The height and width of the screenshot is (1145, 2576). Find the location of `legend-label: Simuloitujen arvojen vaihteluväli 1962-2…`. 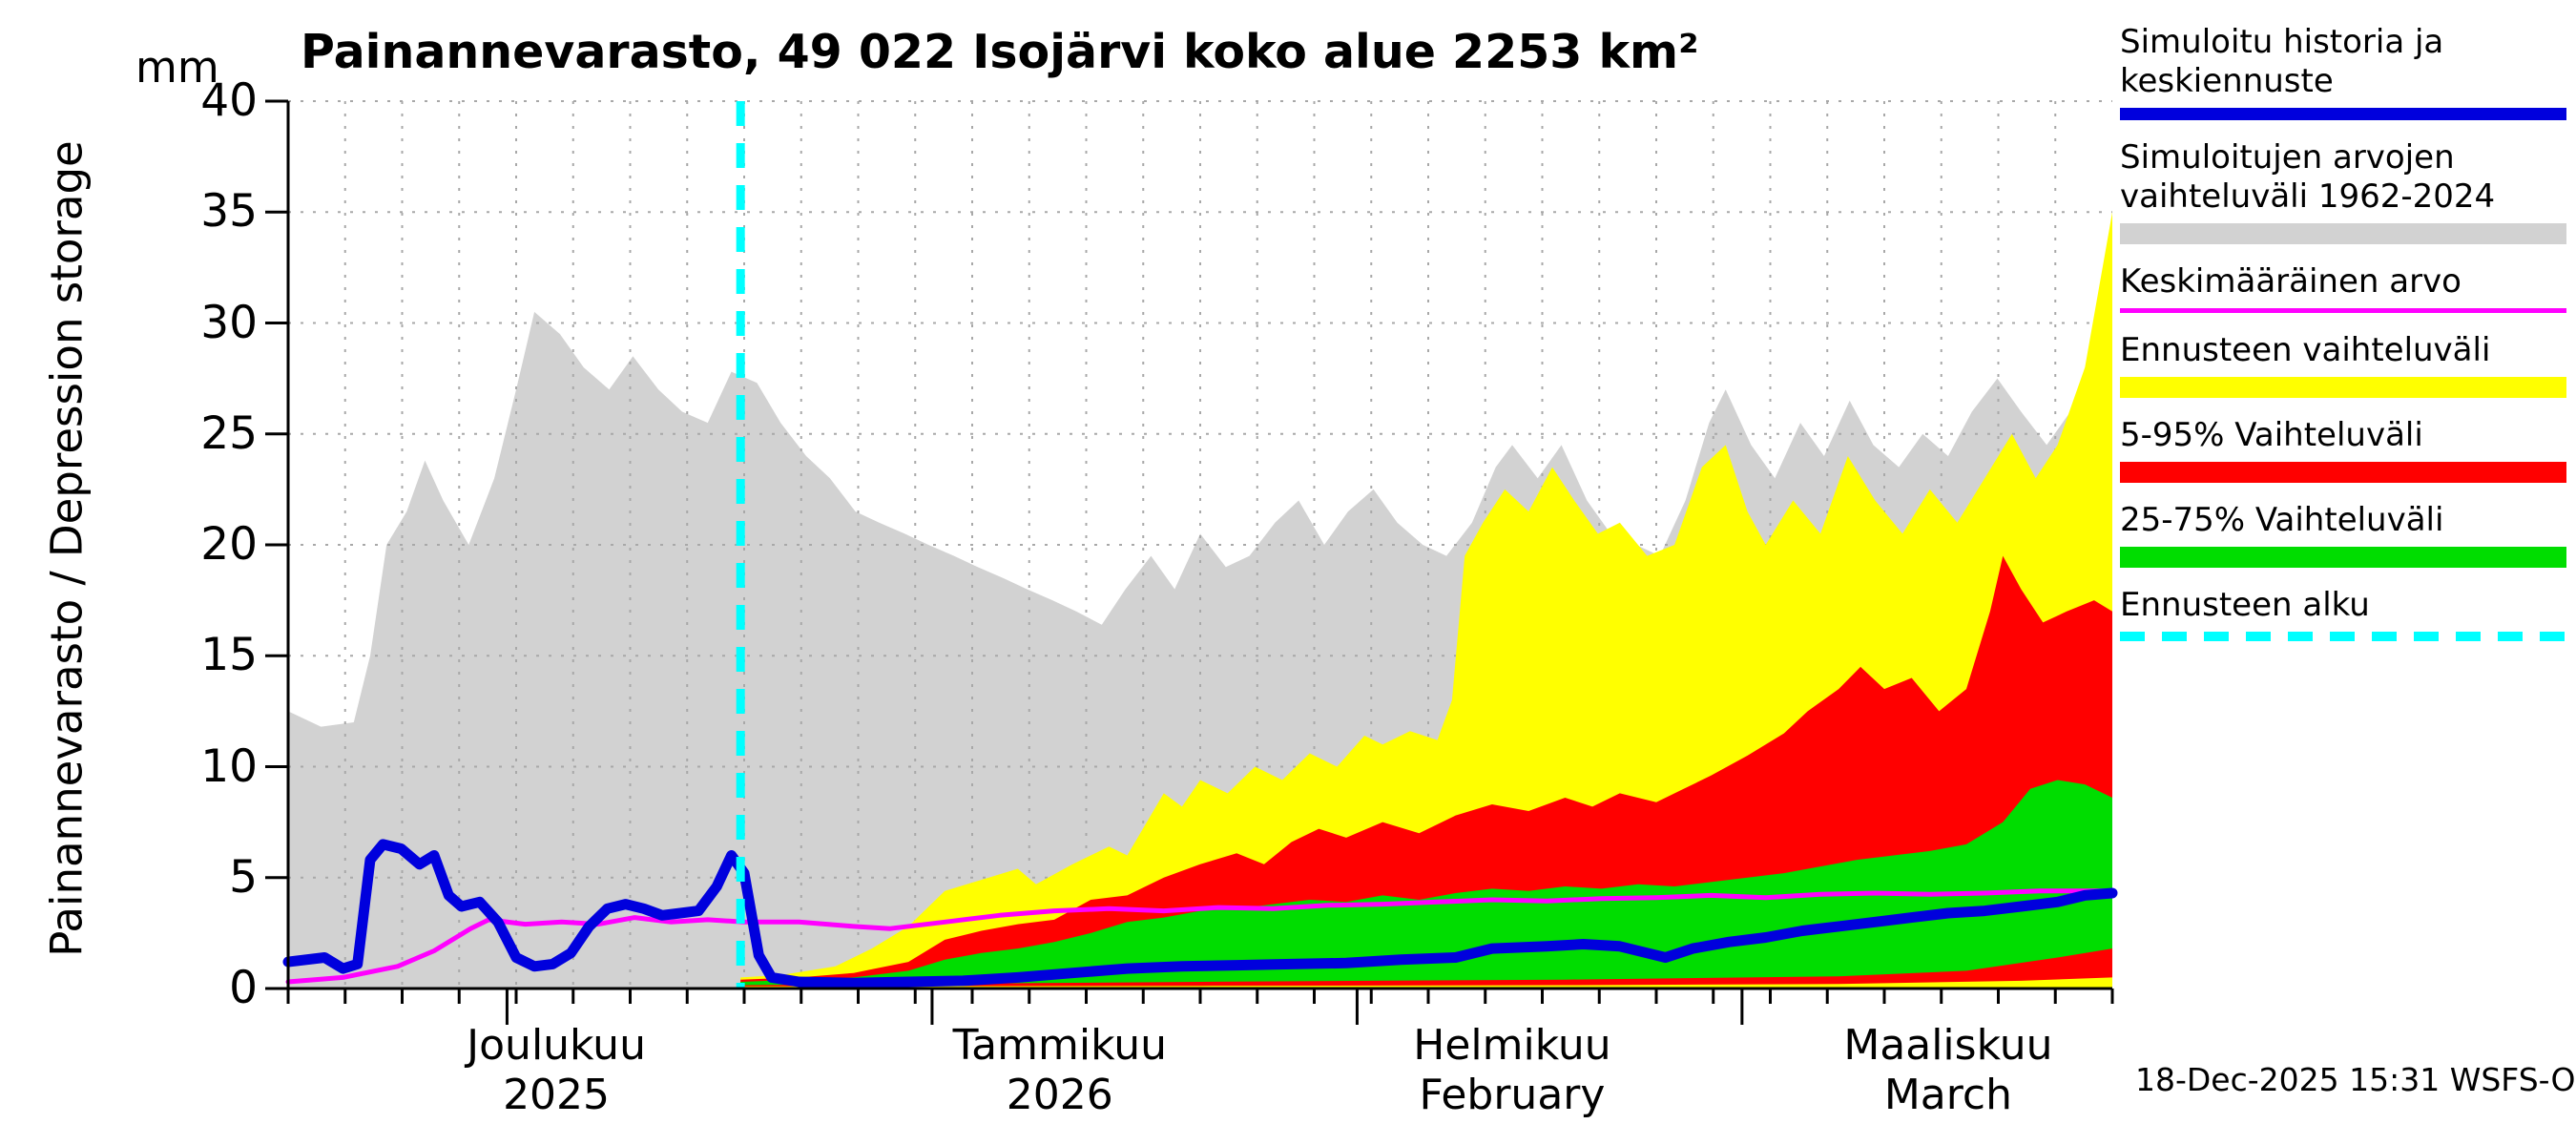

legend-label: Simuloitujen arvojen vaihteluväli 1962-2… is located at coordinates (2308, 177).